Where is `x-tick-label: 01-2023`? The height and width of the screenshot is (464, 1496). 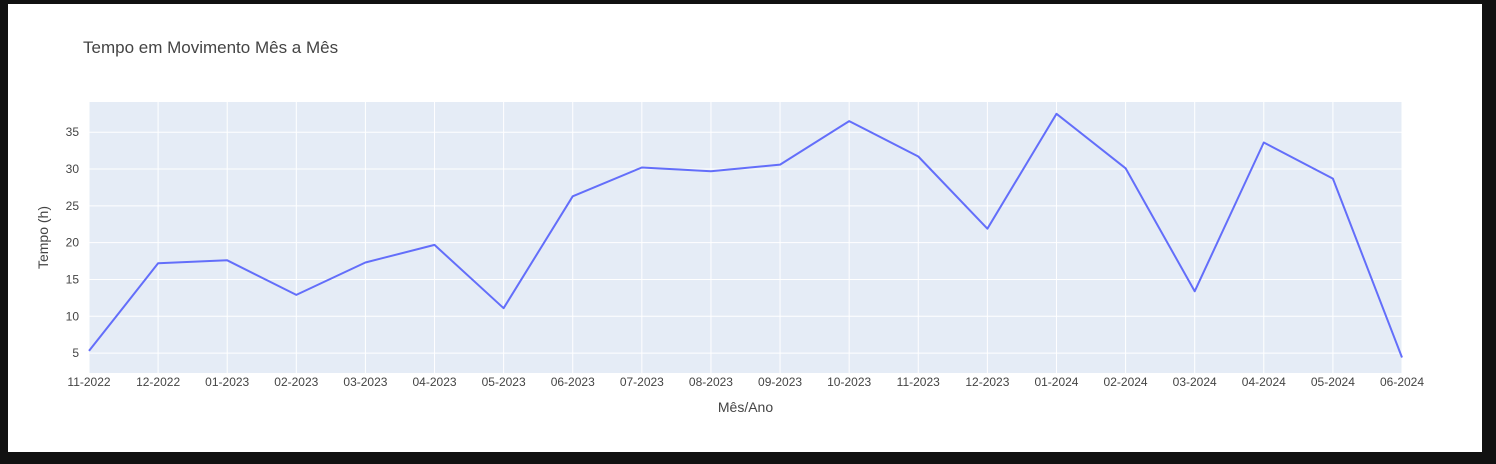
x-tick-label: 01-2023 is located at coordinates (227, 382).